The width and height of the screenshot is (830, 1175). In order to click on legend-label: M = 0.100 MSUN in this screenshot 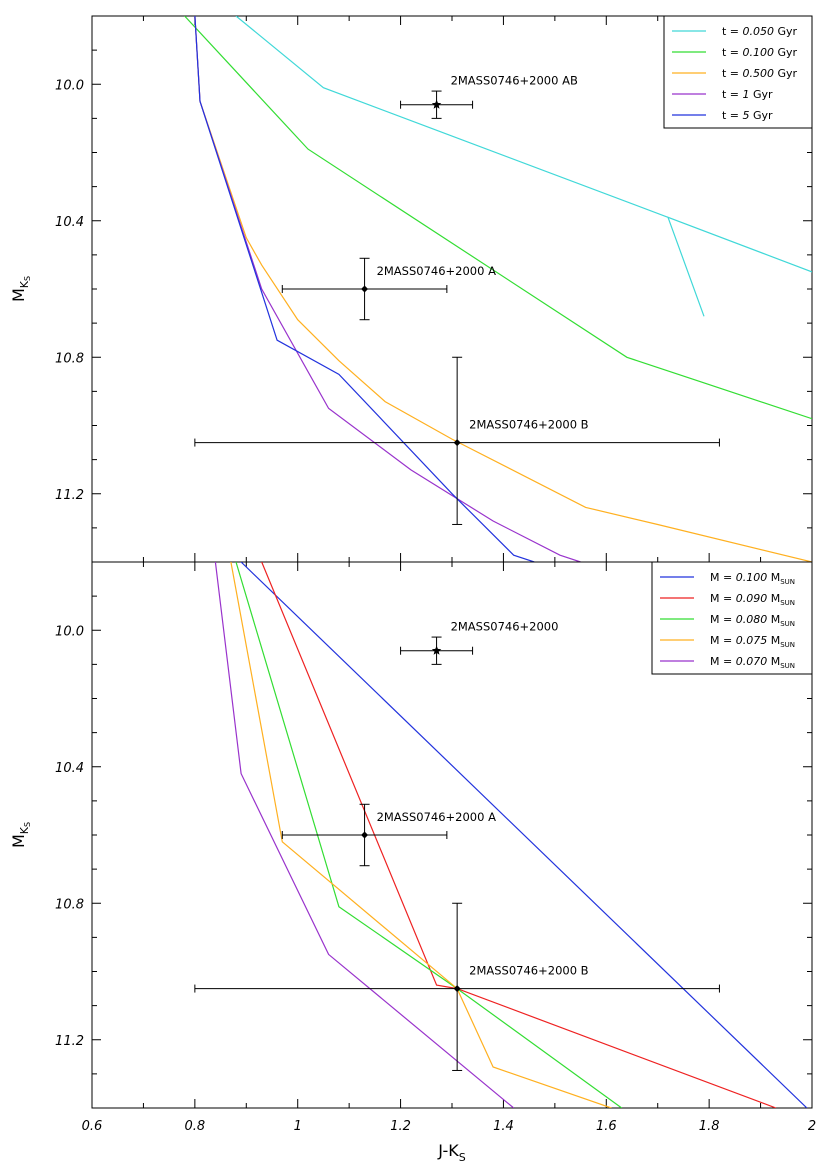, I will do `click(752, 578)`.